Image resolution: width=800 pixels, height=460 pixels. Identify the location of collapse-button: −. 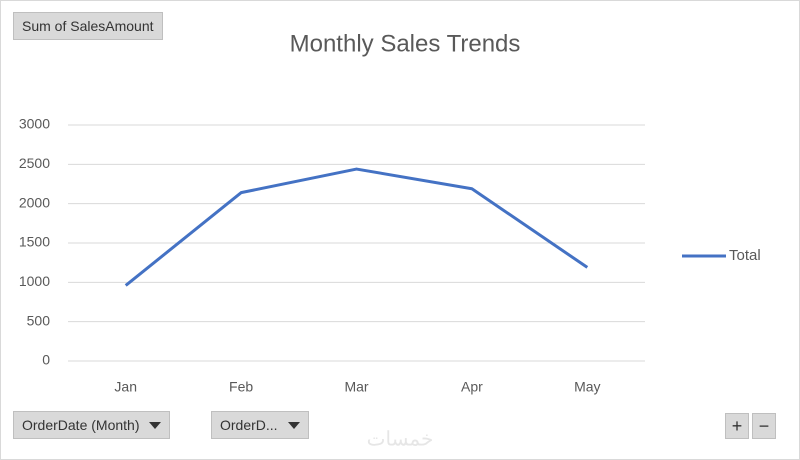
(764, 426).